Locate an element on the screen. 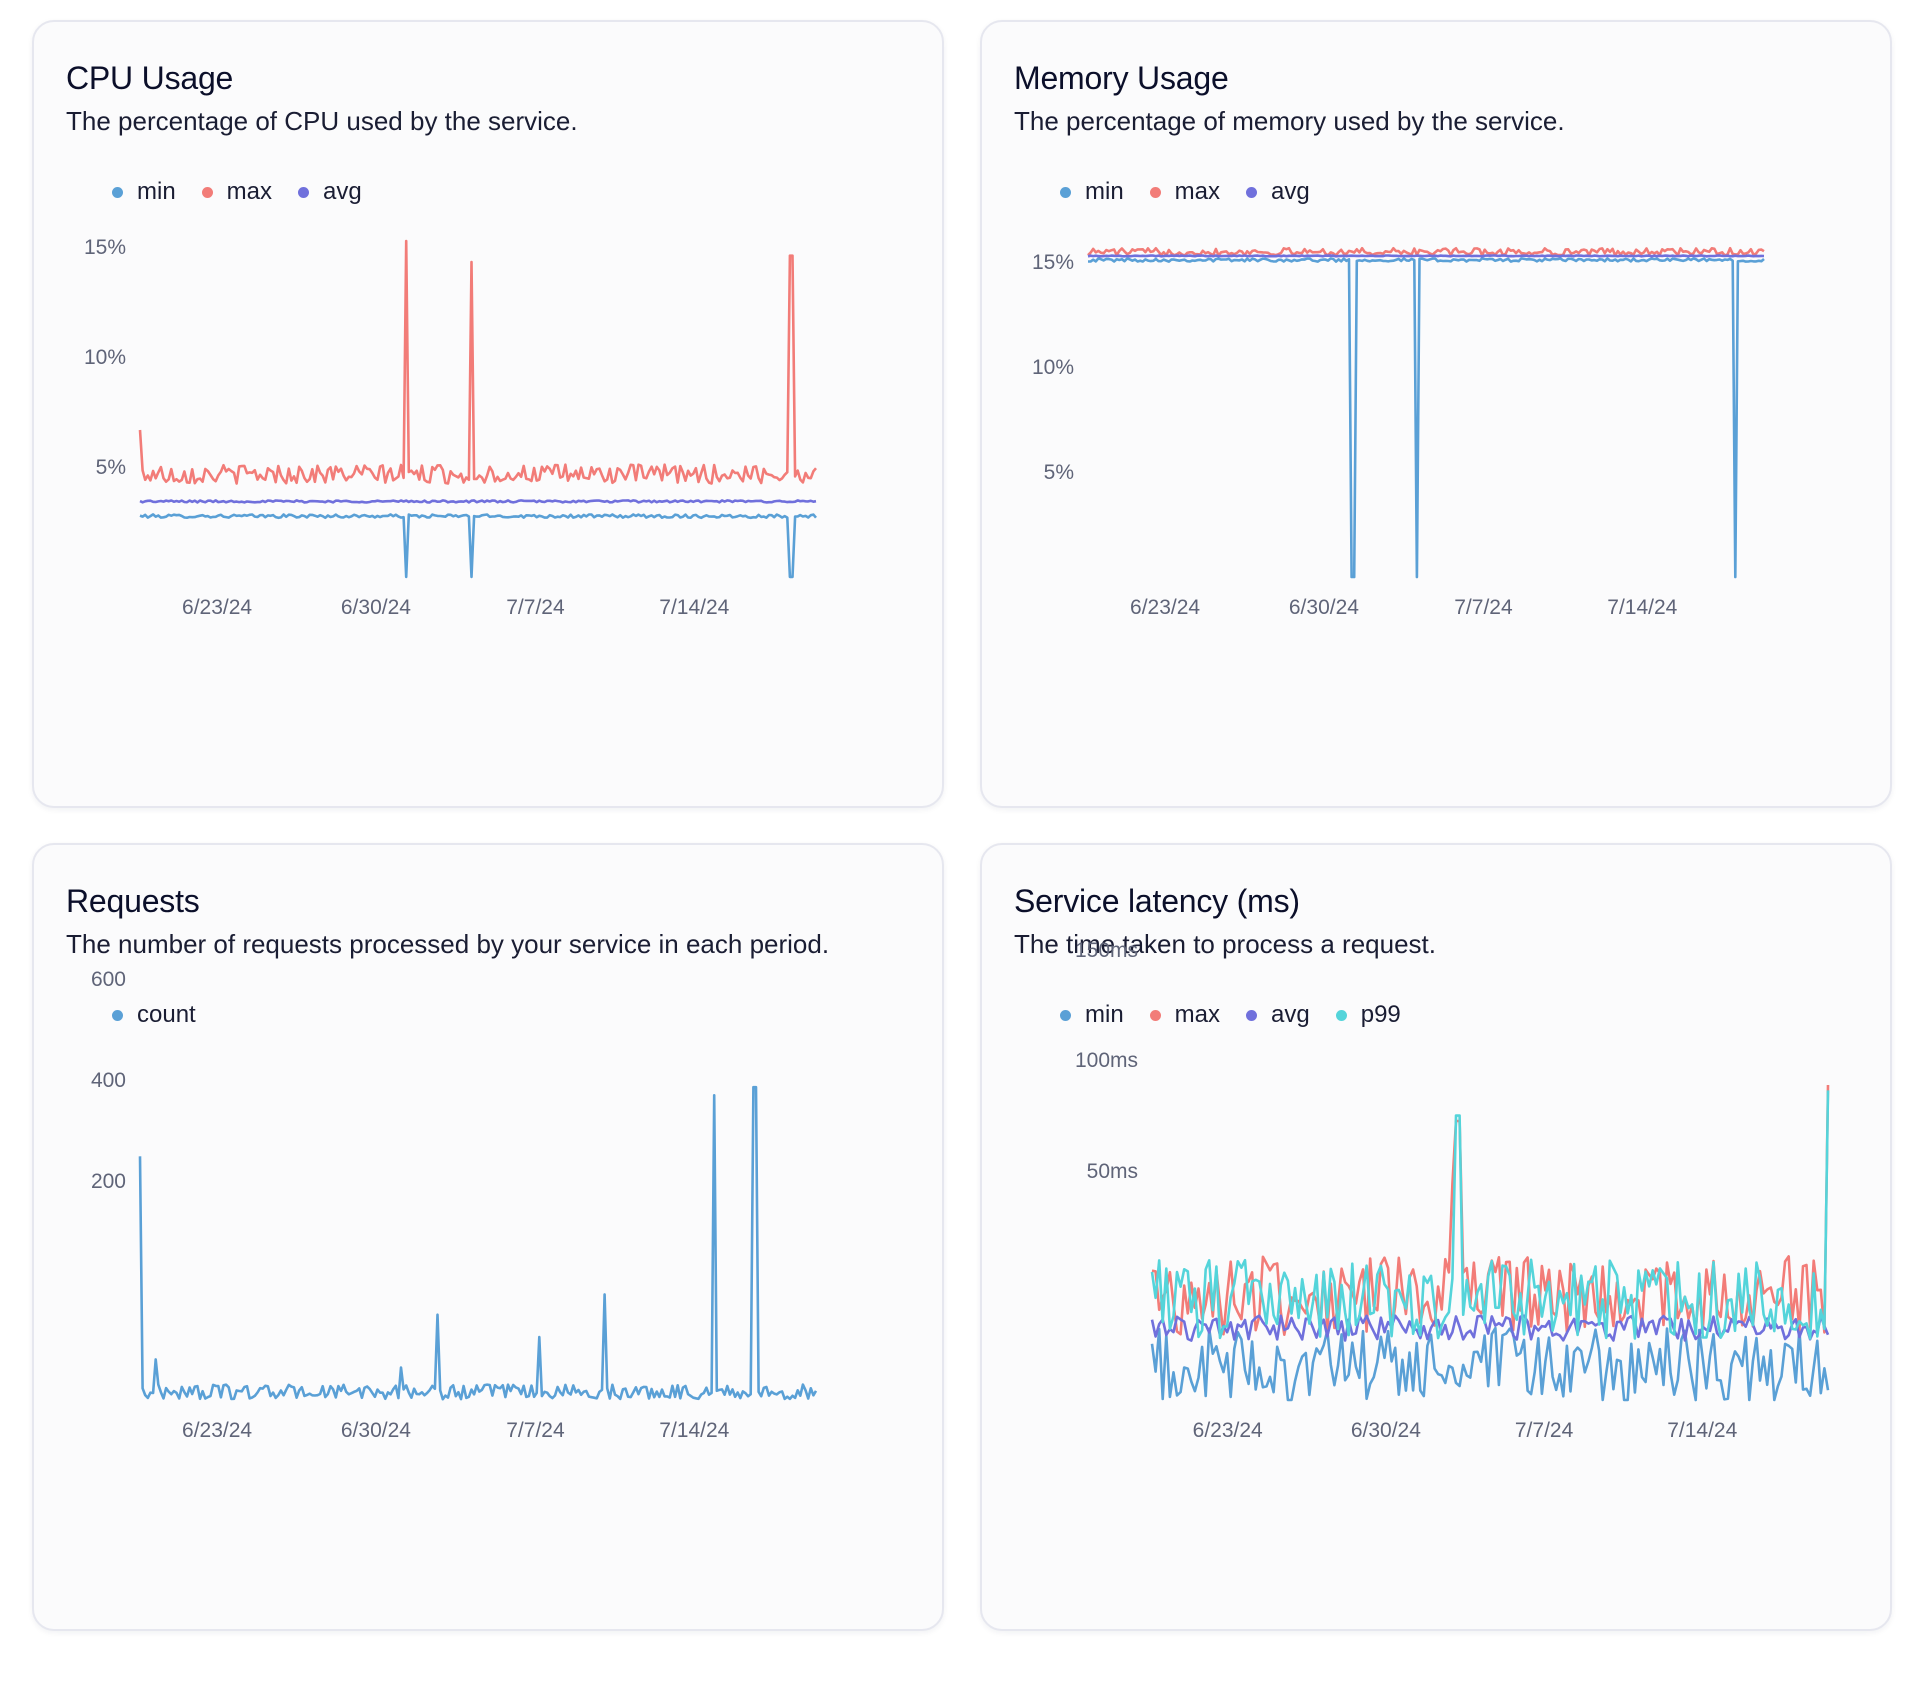  card-title: CPU Usage is located at coordinates (150, 78).